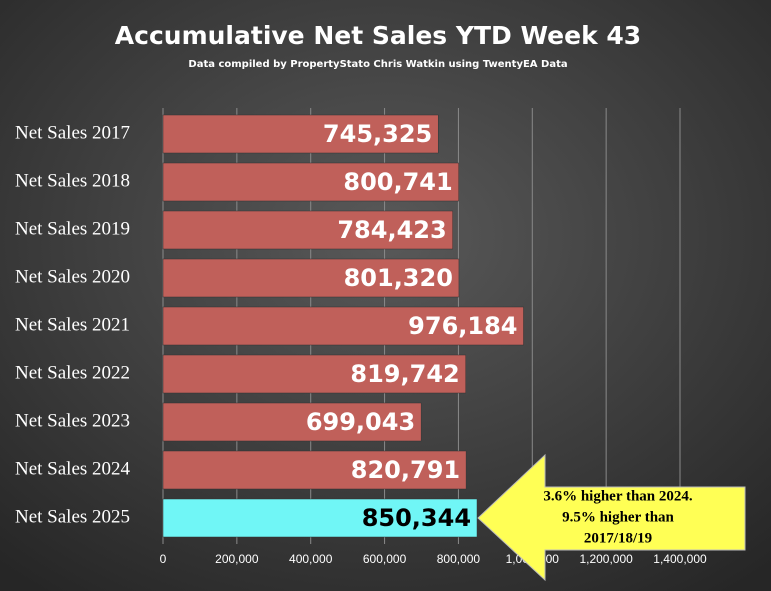  What do you see at coordinates (72, 132) in the screenshot?
I see `category-label: Net Sales 2017` at bounding box center [72, 132].